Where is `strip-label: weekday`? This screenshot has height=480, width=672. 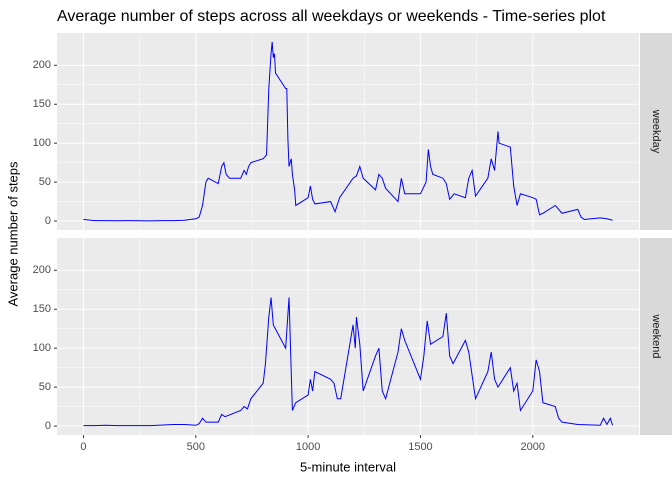 strip-label: weekday is located at coordinates (656, 131).